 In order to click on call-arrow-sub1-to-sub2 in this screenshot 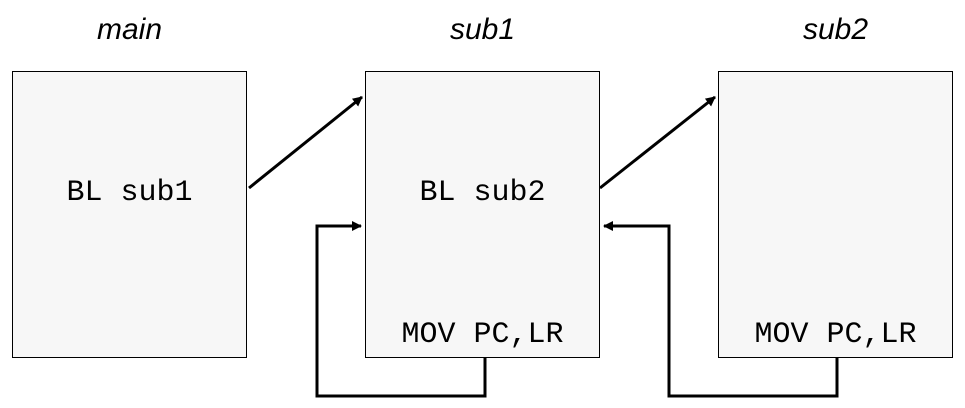, I will do `click(657, 142)`.